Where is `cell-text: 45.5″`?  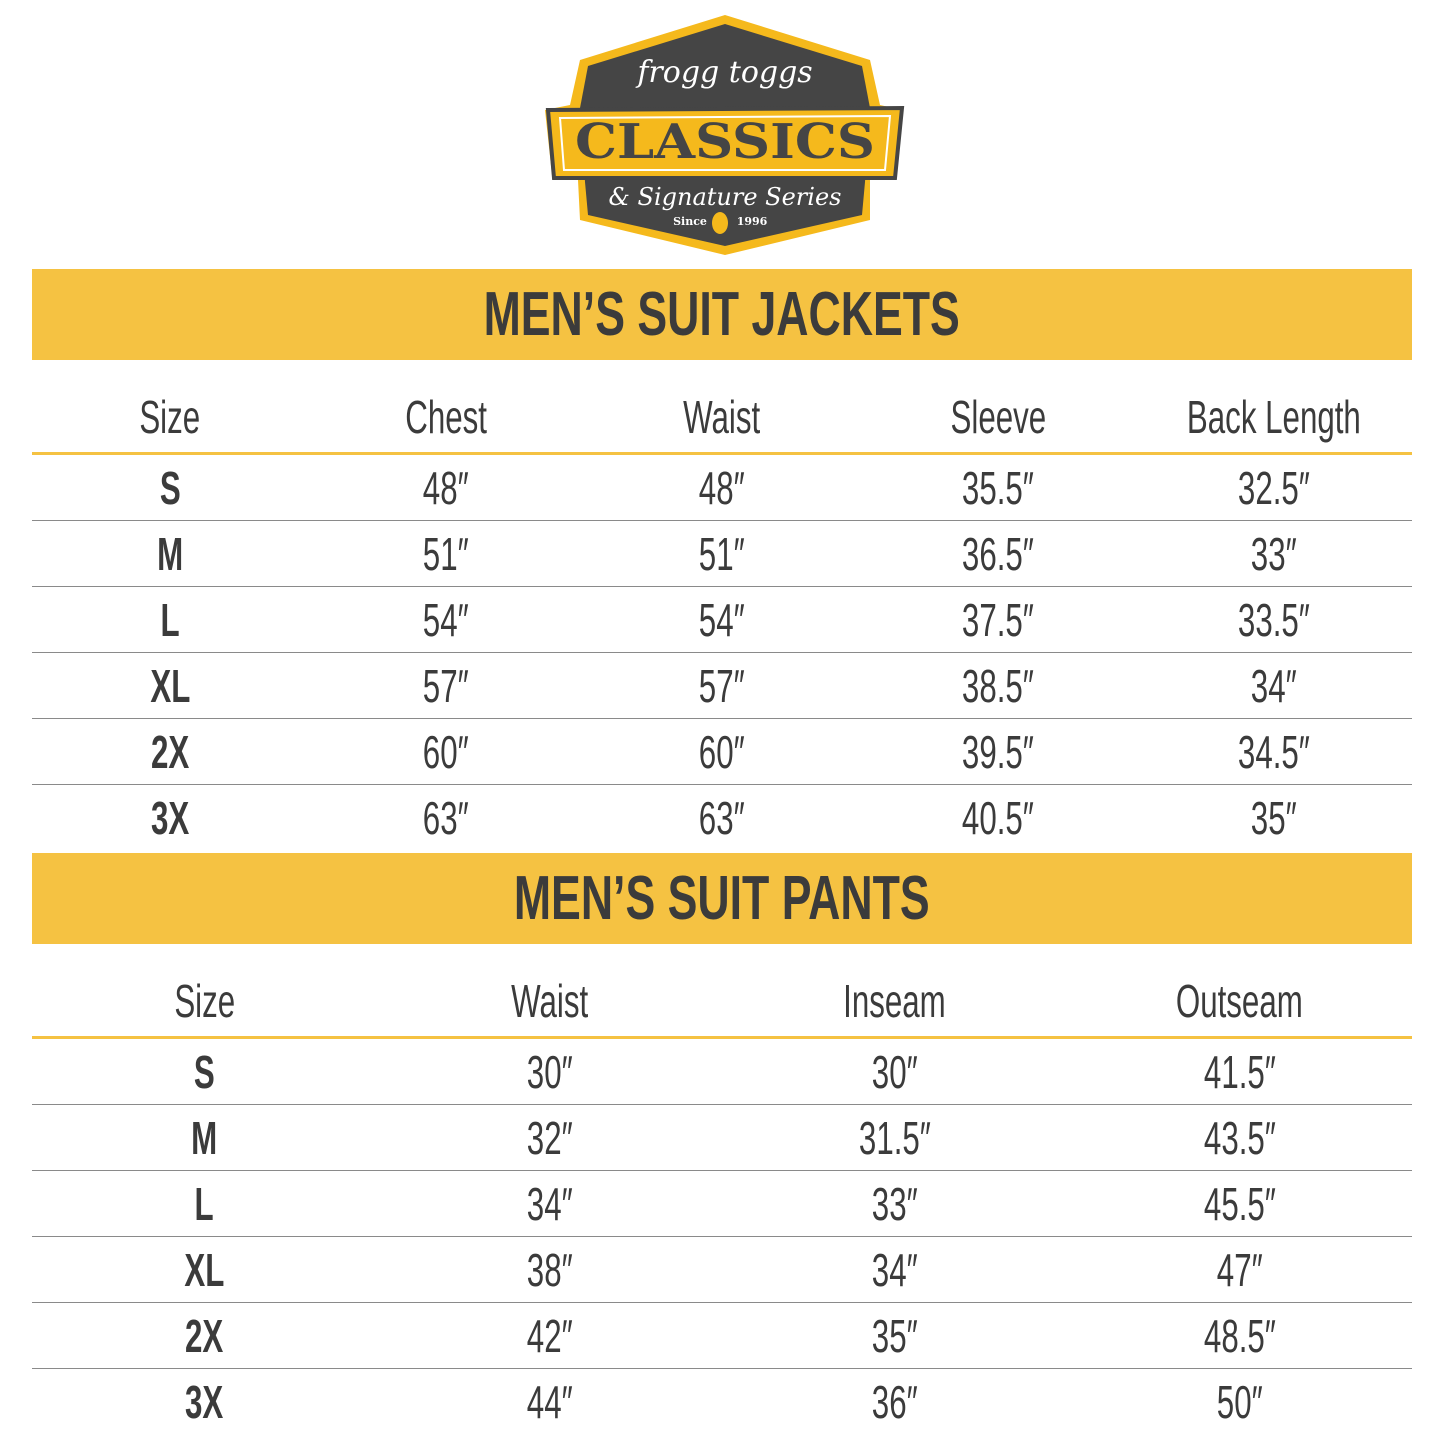
cell-text: 45.5″ is located at coordinates (1239, 1203).